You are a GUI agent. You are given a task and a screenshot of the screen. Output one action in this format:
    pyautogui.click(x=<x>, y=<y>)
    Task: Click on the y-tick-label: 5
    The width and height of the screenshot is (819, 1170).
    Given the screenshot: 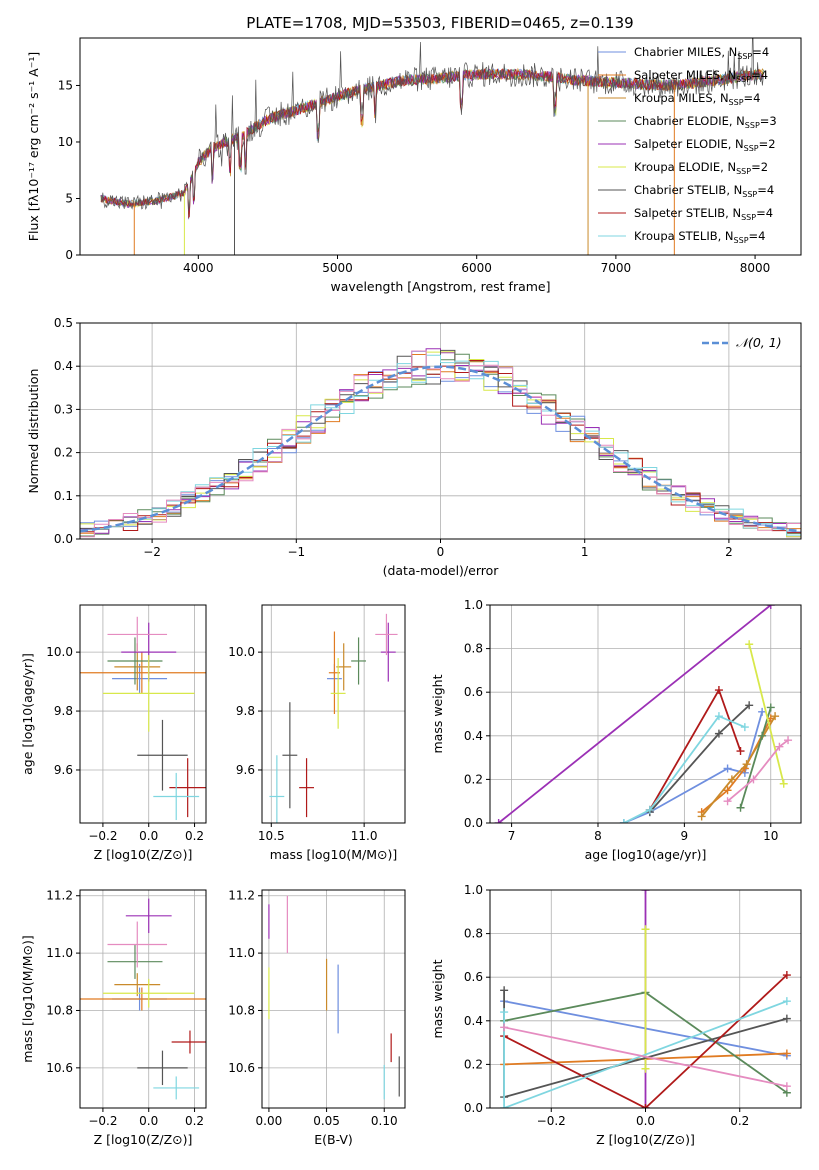 What is the action you would take?
    pyautogui.click(x=69, y=198)
    